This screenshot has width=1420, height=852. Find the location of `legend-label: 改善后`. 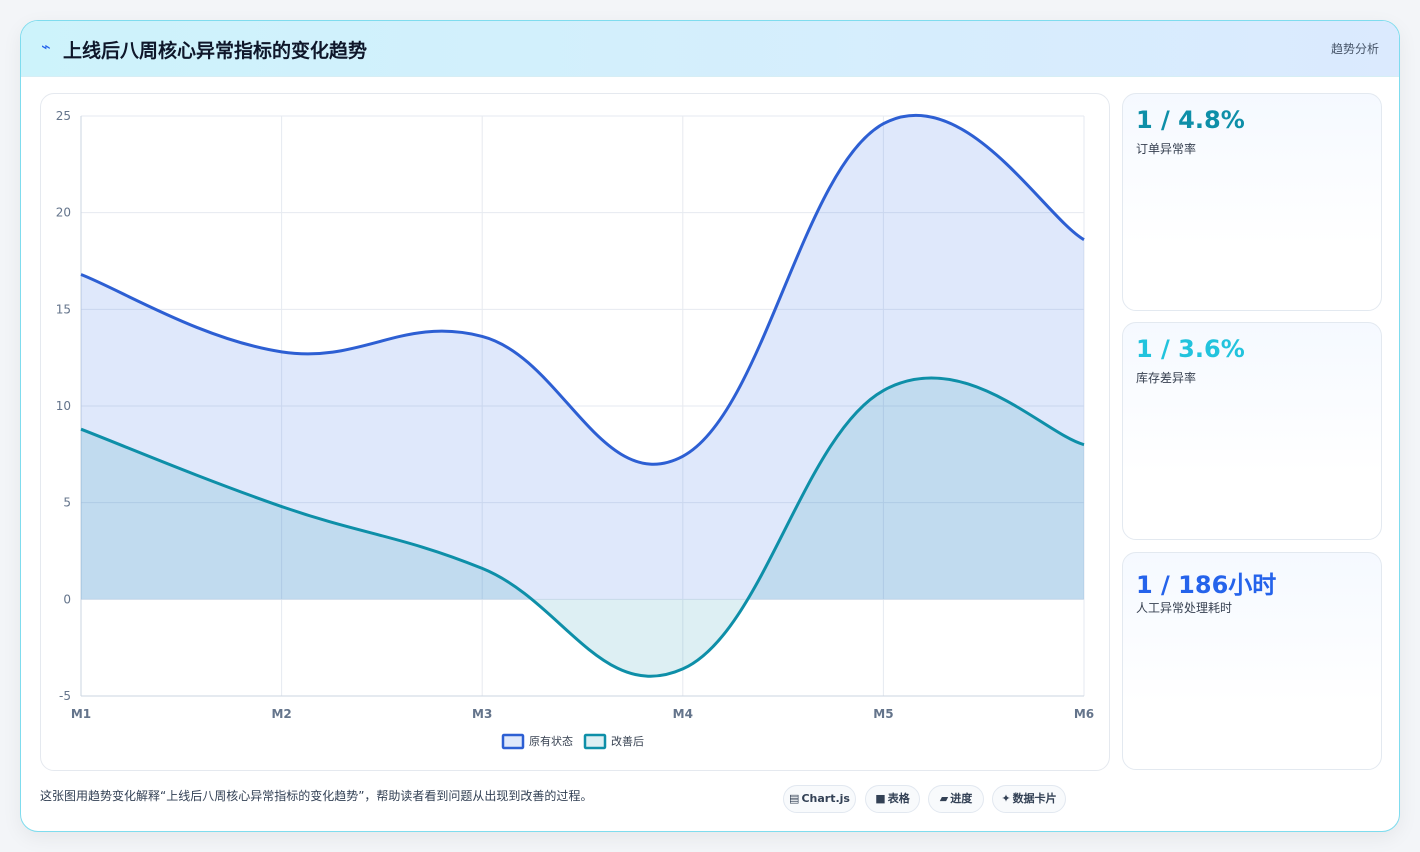

legend-label: 改善后 is located at coordinates (627, 741).